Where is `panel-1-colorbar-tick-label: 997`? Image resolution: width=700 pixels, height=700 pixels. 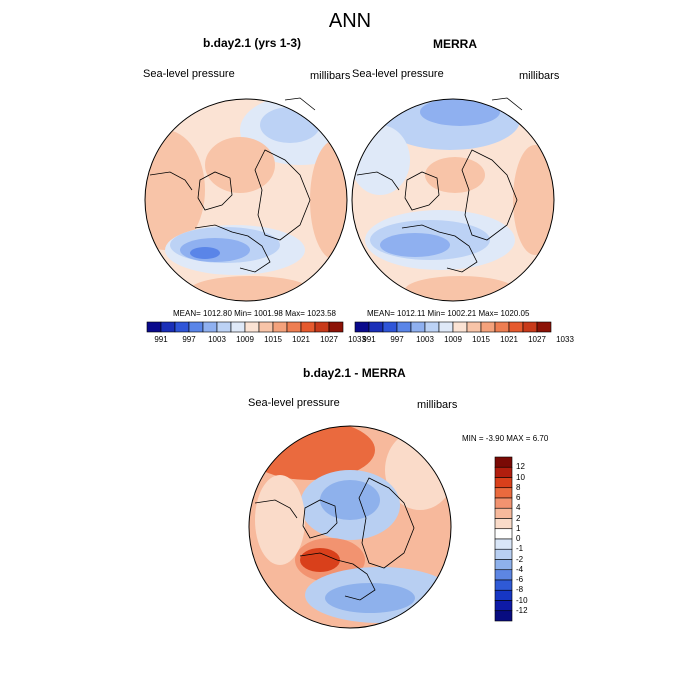
panel-1-colorbar-tick-label: 997 is located at coordinates (189, 339).